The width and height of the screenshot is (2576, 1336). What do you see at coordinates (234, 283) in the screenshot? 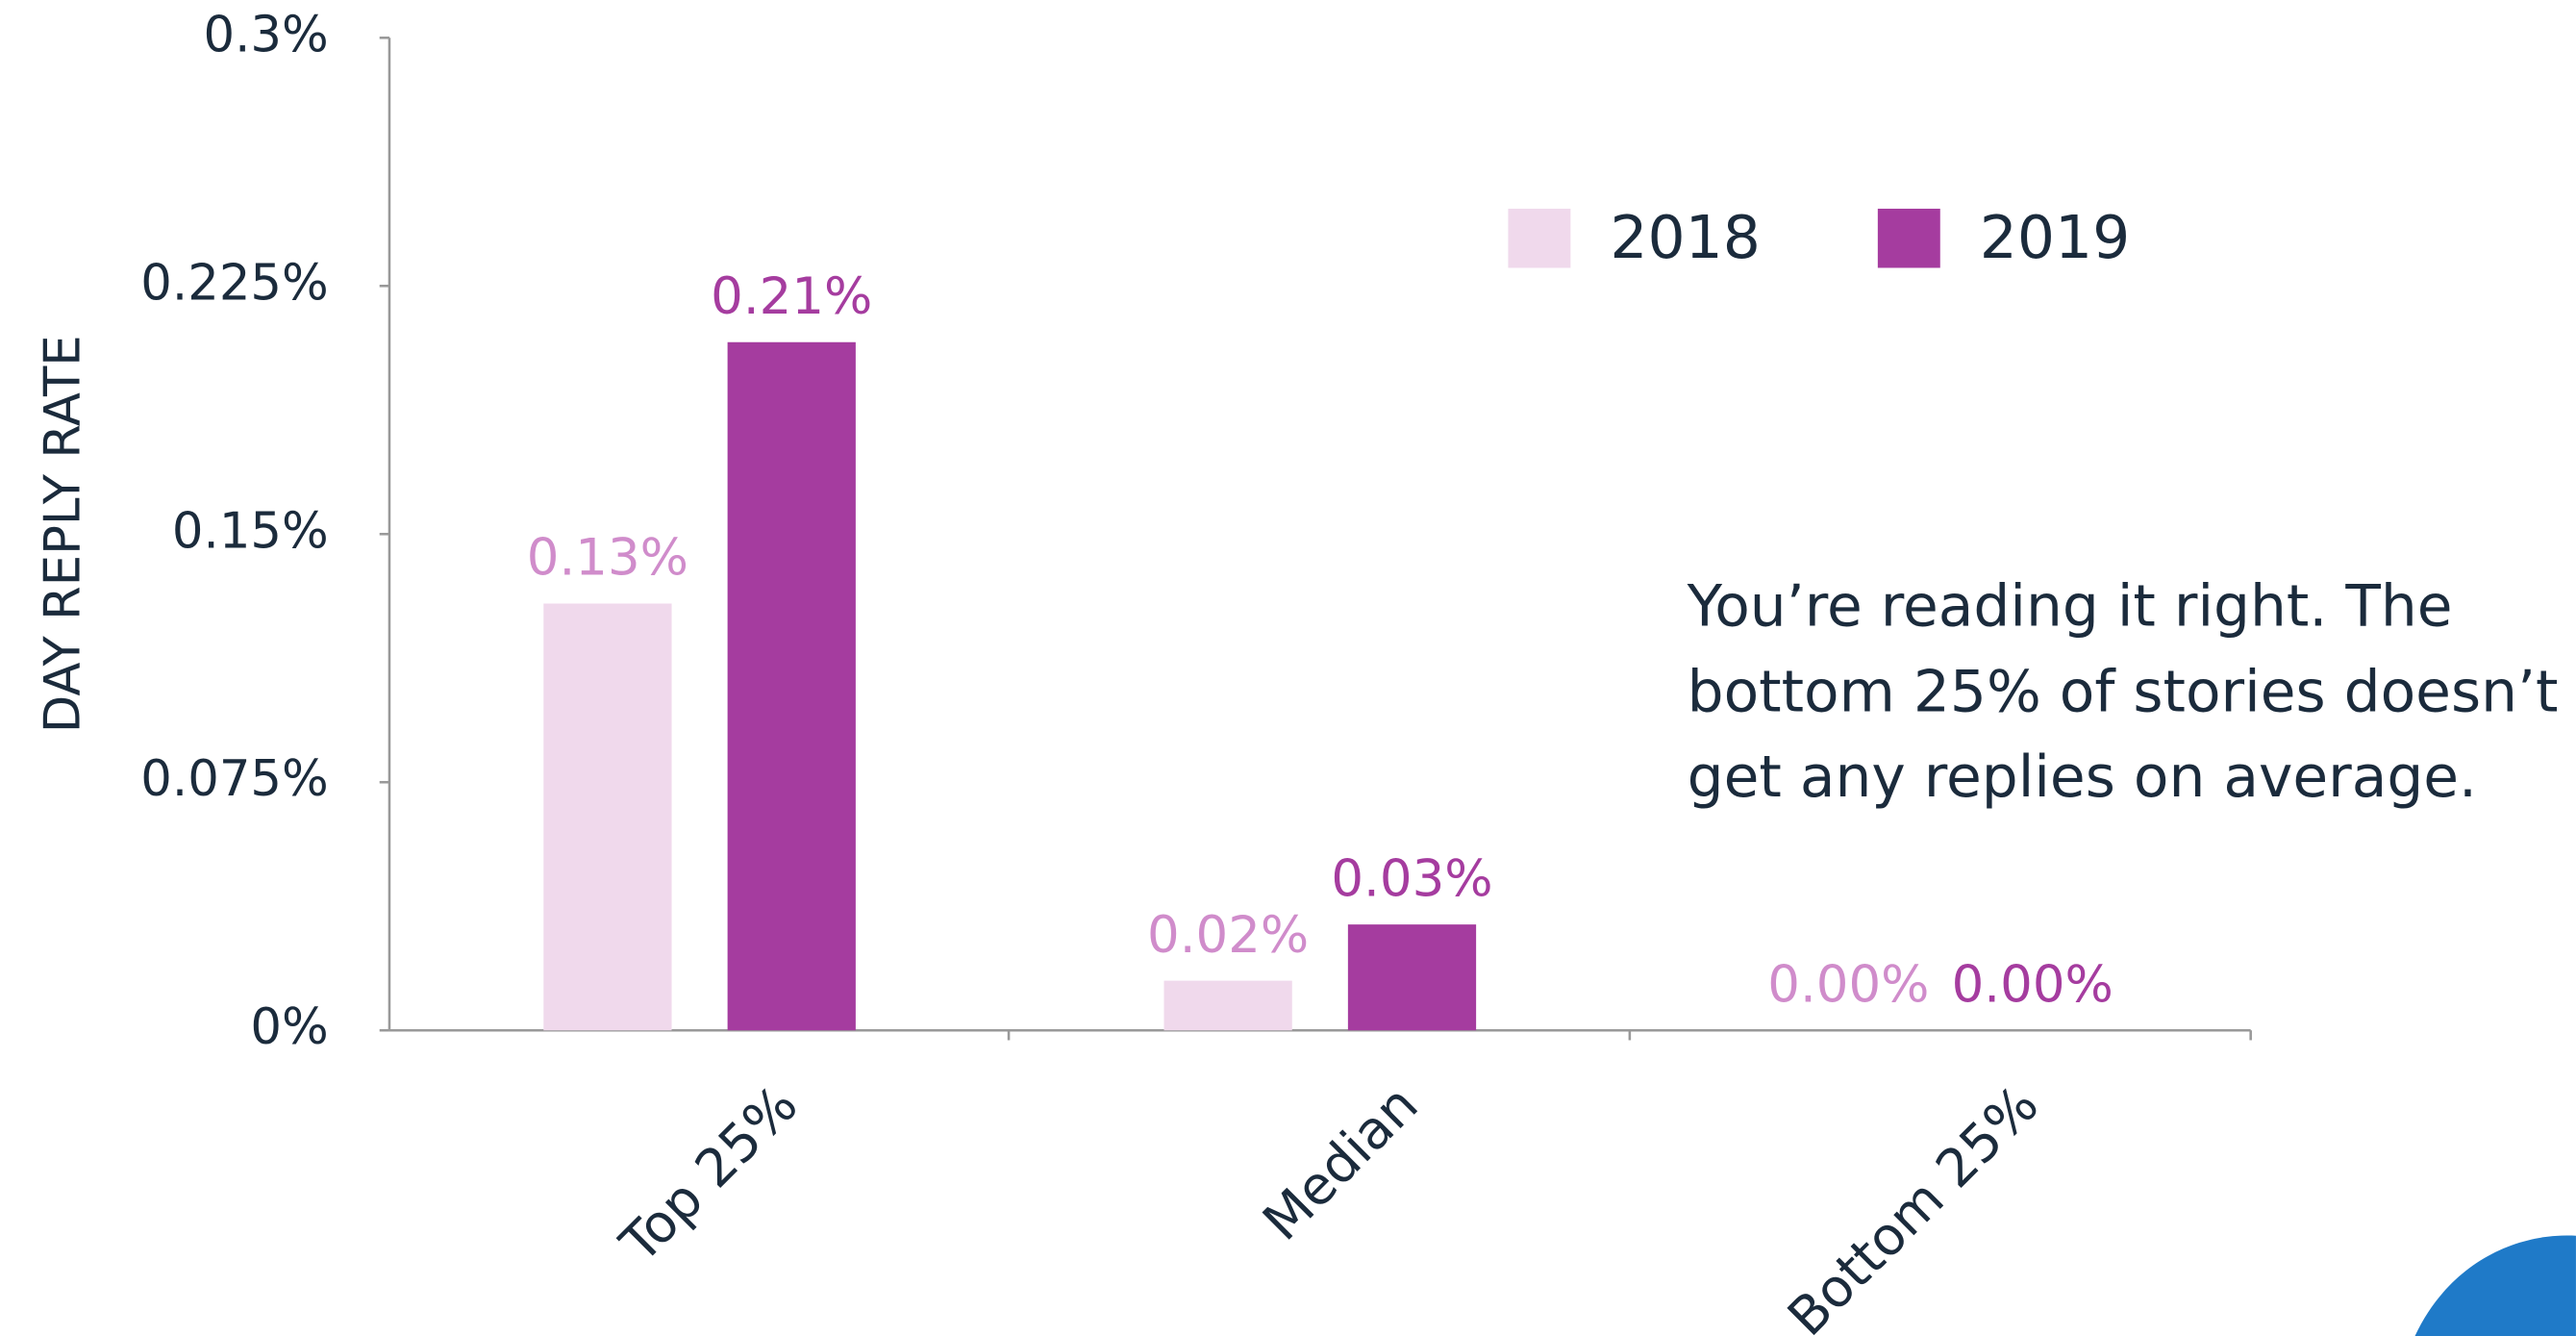
I see `y-tick-label: 0.225%` at bounding box center [234, 283].